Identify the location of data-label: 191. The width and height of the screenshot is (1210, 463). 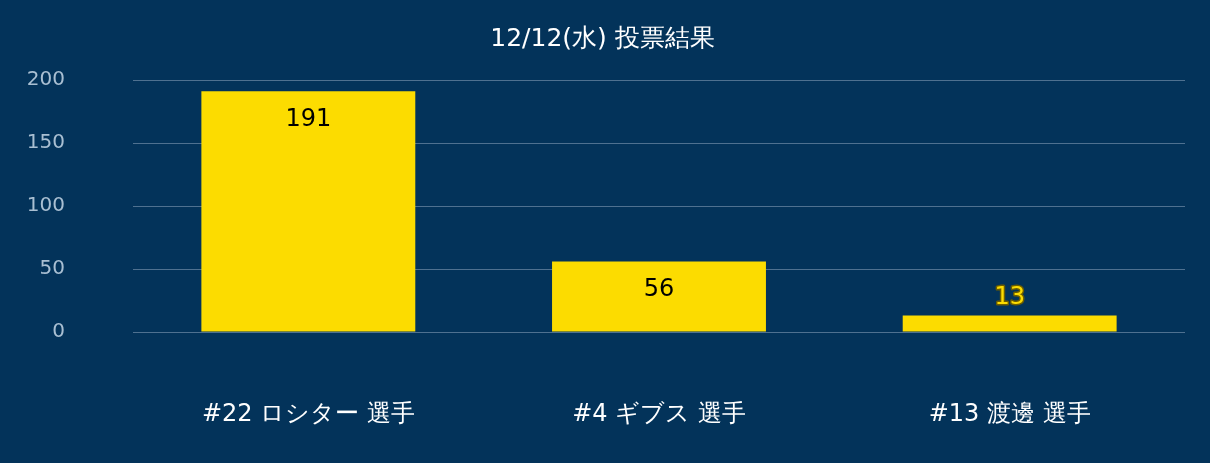
(308, 117).